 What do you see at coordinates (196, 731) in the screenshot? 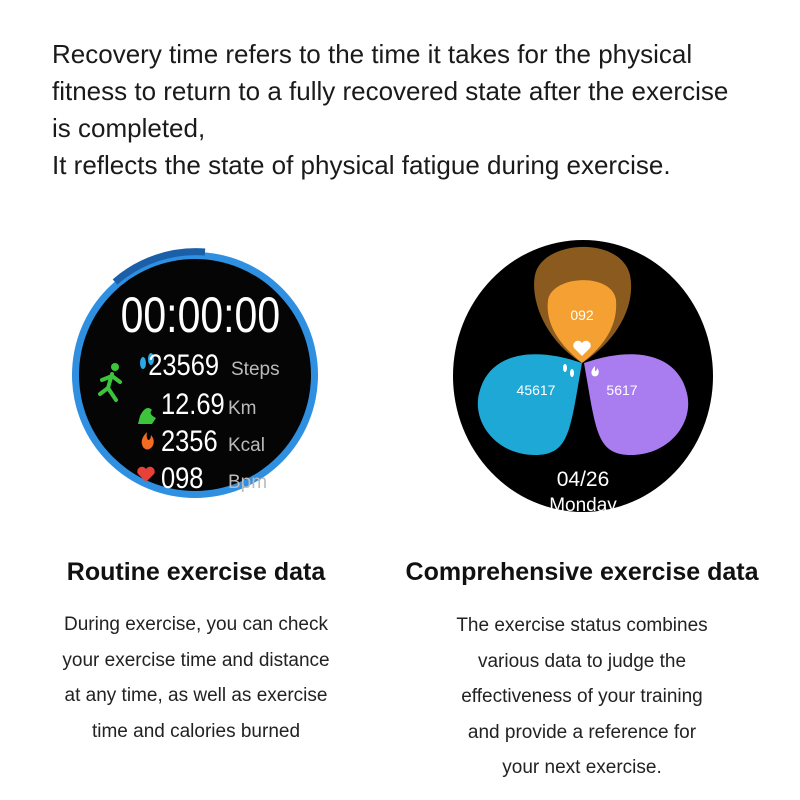
I see `description-line: time and calories burned` at bounding box center [196, 731].